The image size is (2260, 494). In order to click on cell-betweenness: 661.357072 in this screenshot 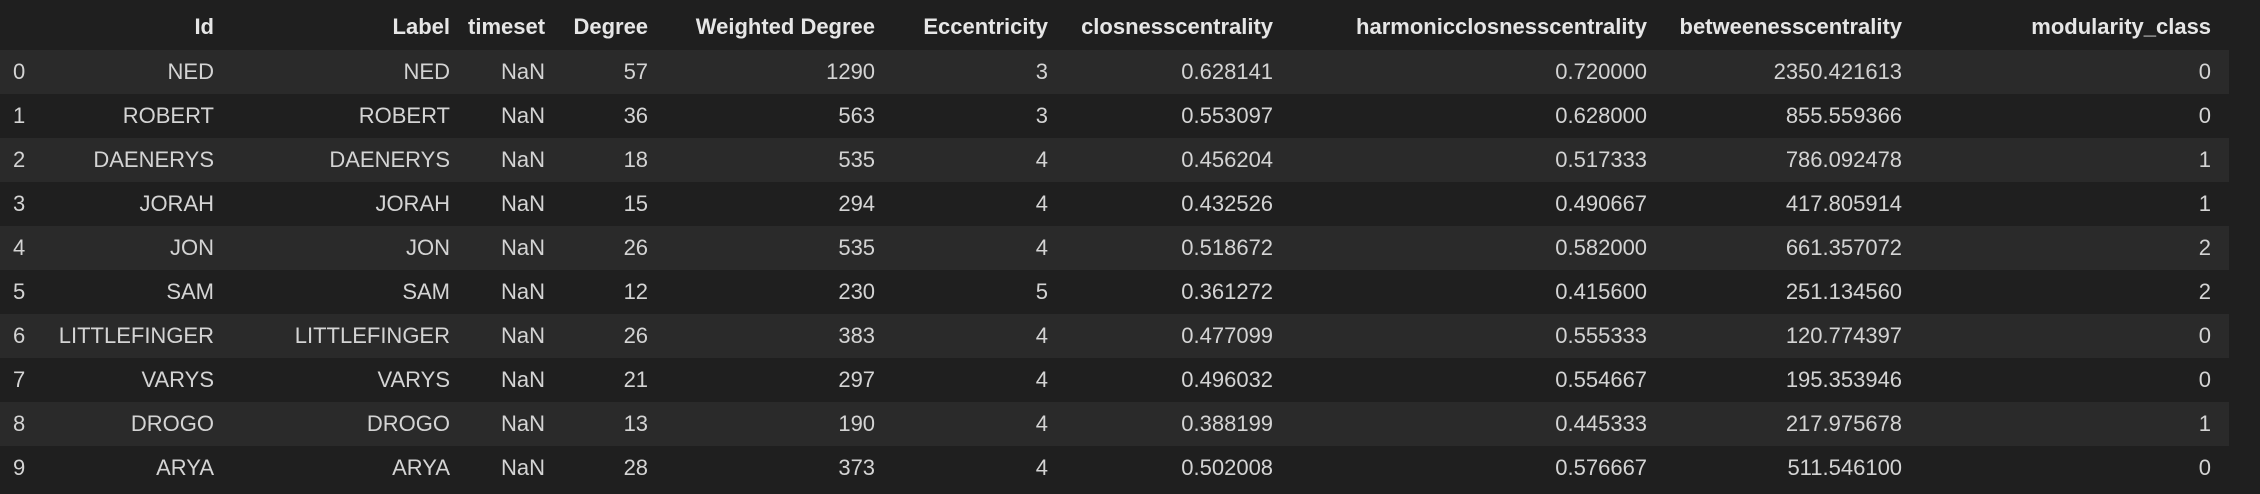, I will do `click(1844, 247)`.